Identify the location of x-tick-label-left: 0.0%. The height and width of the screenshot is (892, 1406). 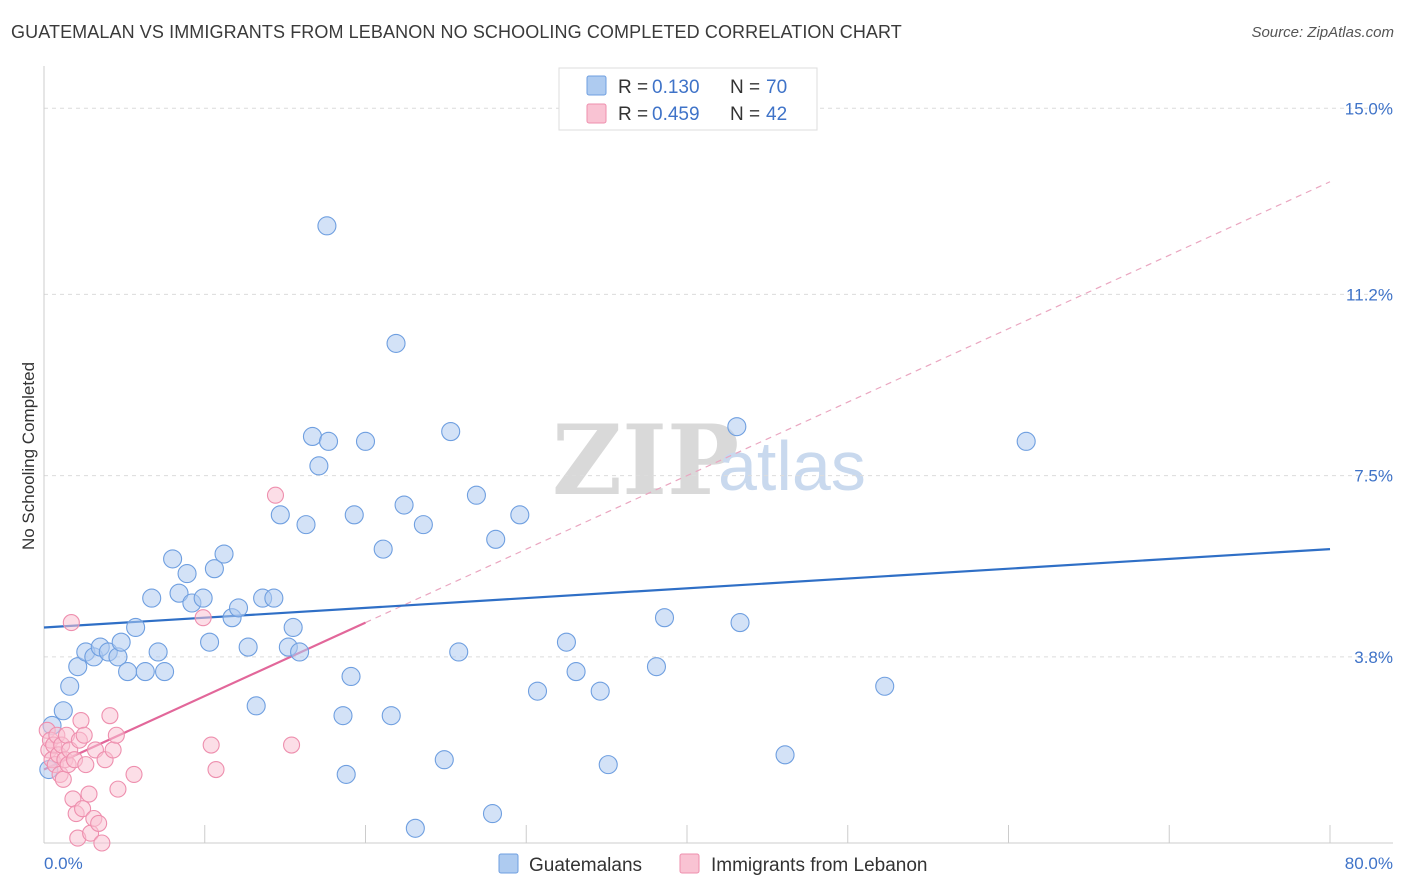
(63, 863).